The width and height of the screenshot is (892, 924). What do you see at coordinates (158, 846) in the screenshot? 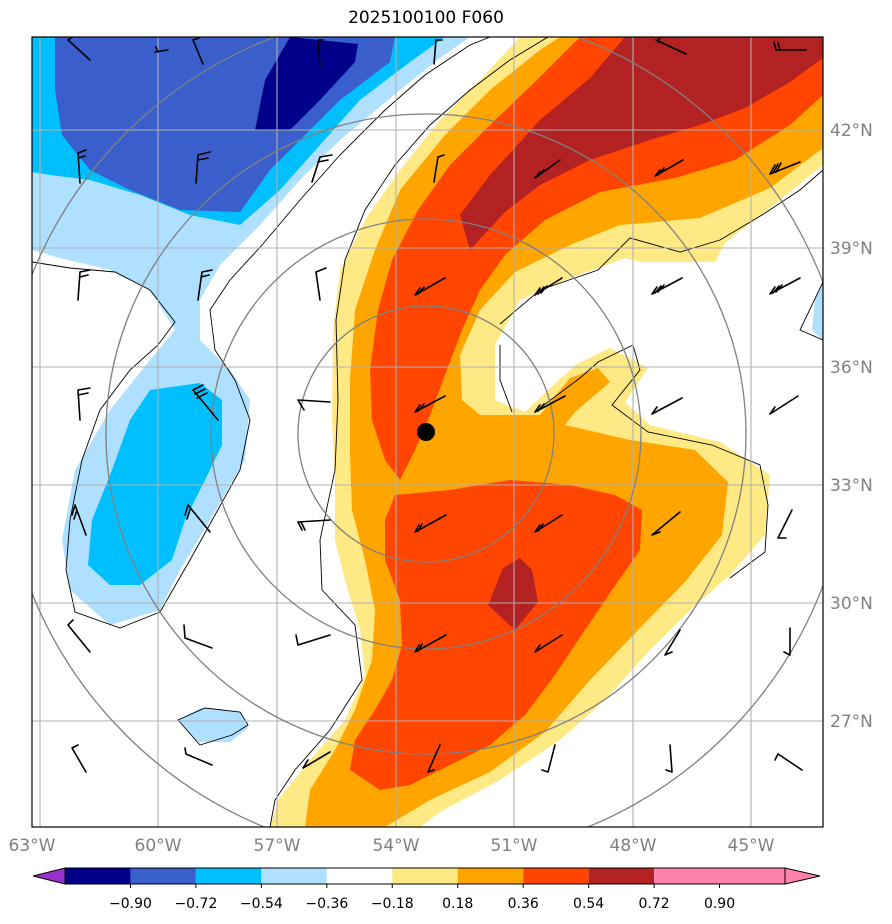
I see `lon-label-60w: 60°W` at bounding box center [158, 846].